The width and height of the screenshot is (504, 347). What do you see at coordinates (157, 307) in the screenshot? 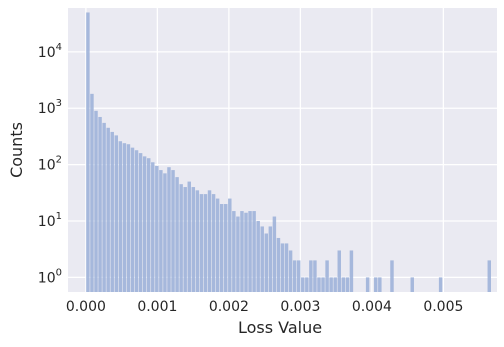
I see `x-tick-label-1: 0.001` at bounding box center [157, 307].